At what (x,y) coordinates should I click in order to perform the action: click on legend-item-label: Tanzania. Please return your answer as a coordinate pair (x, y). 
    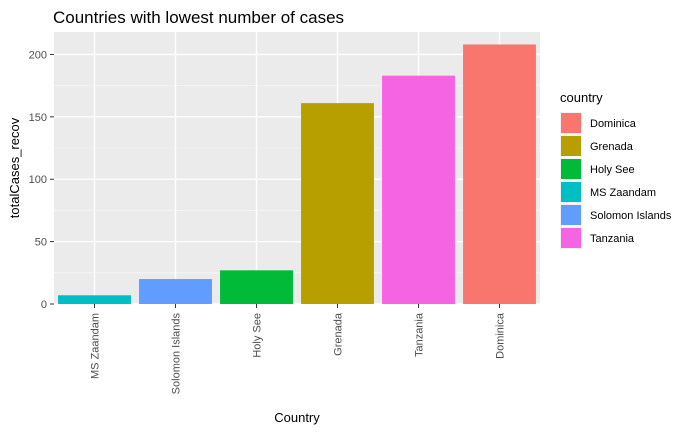
    Looking at the image, I should click on (612, 239).